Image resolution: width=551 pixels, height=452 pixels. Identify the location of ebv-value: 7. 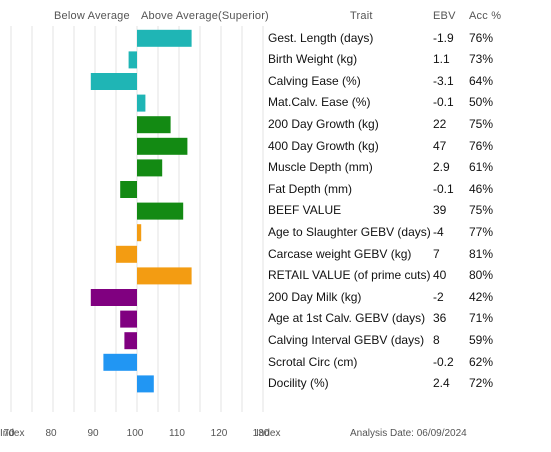
(436, 253).